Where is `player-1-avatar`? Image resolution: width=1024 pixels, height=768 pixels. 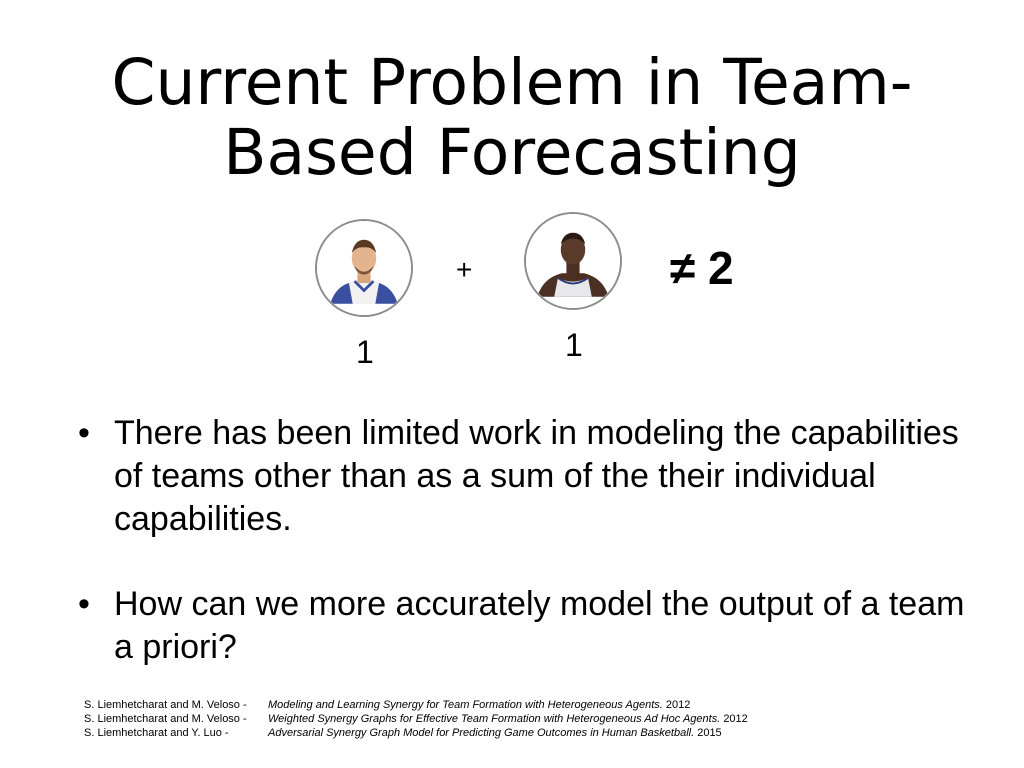
player-1-avatar is located at coordinates (364, 268).